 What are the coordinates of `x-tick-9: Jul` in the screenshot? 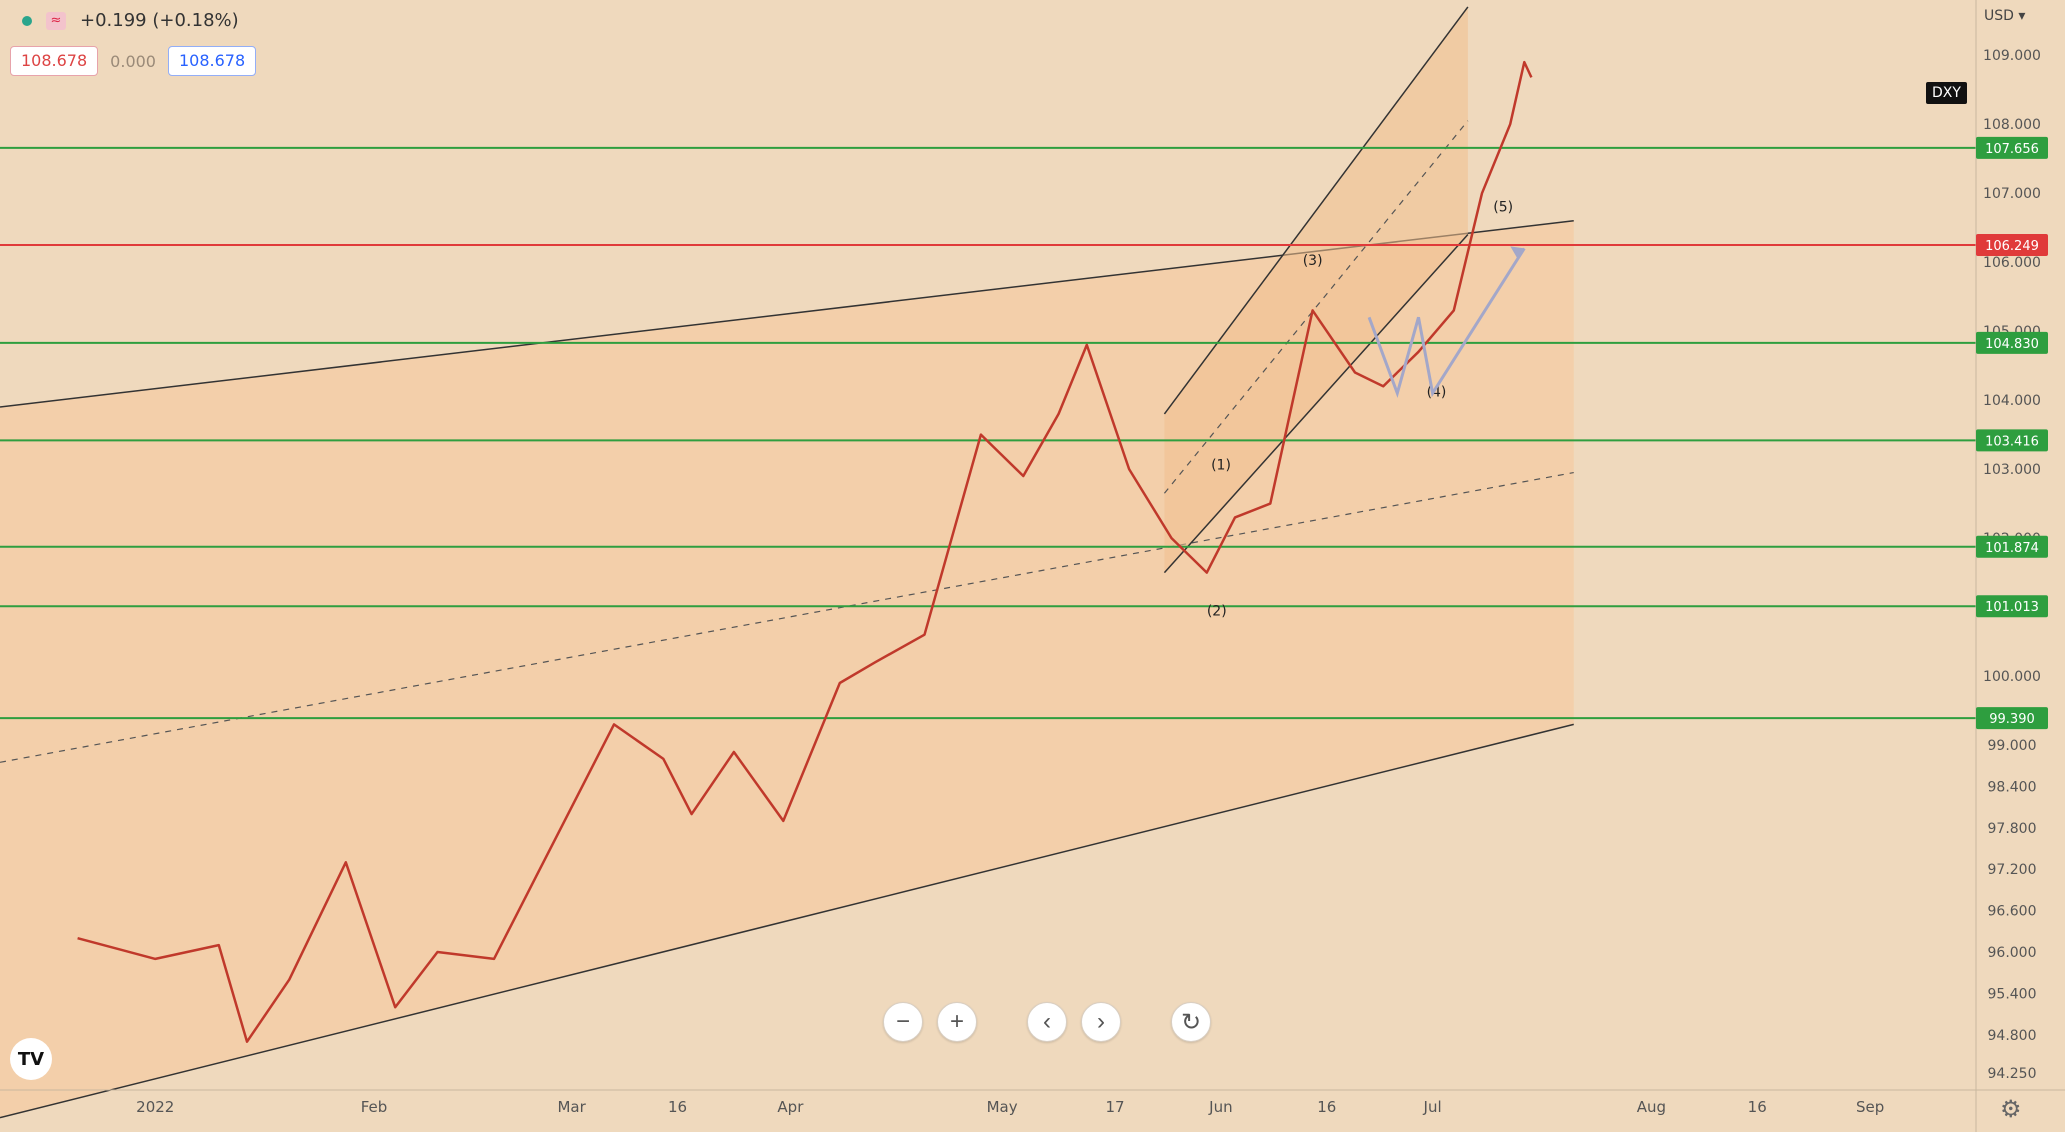 It's located at (1432, 1107).